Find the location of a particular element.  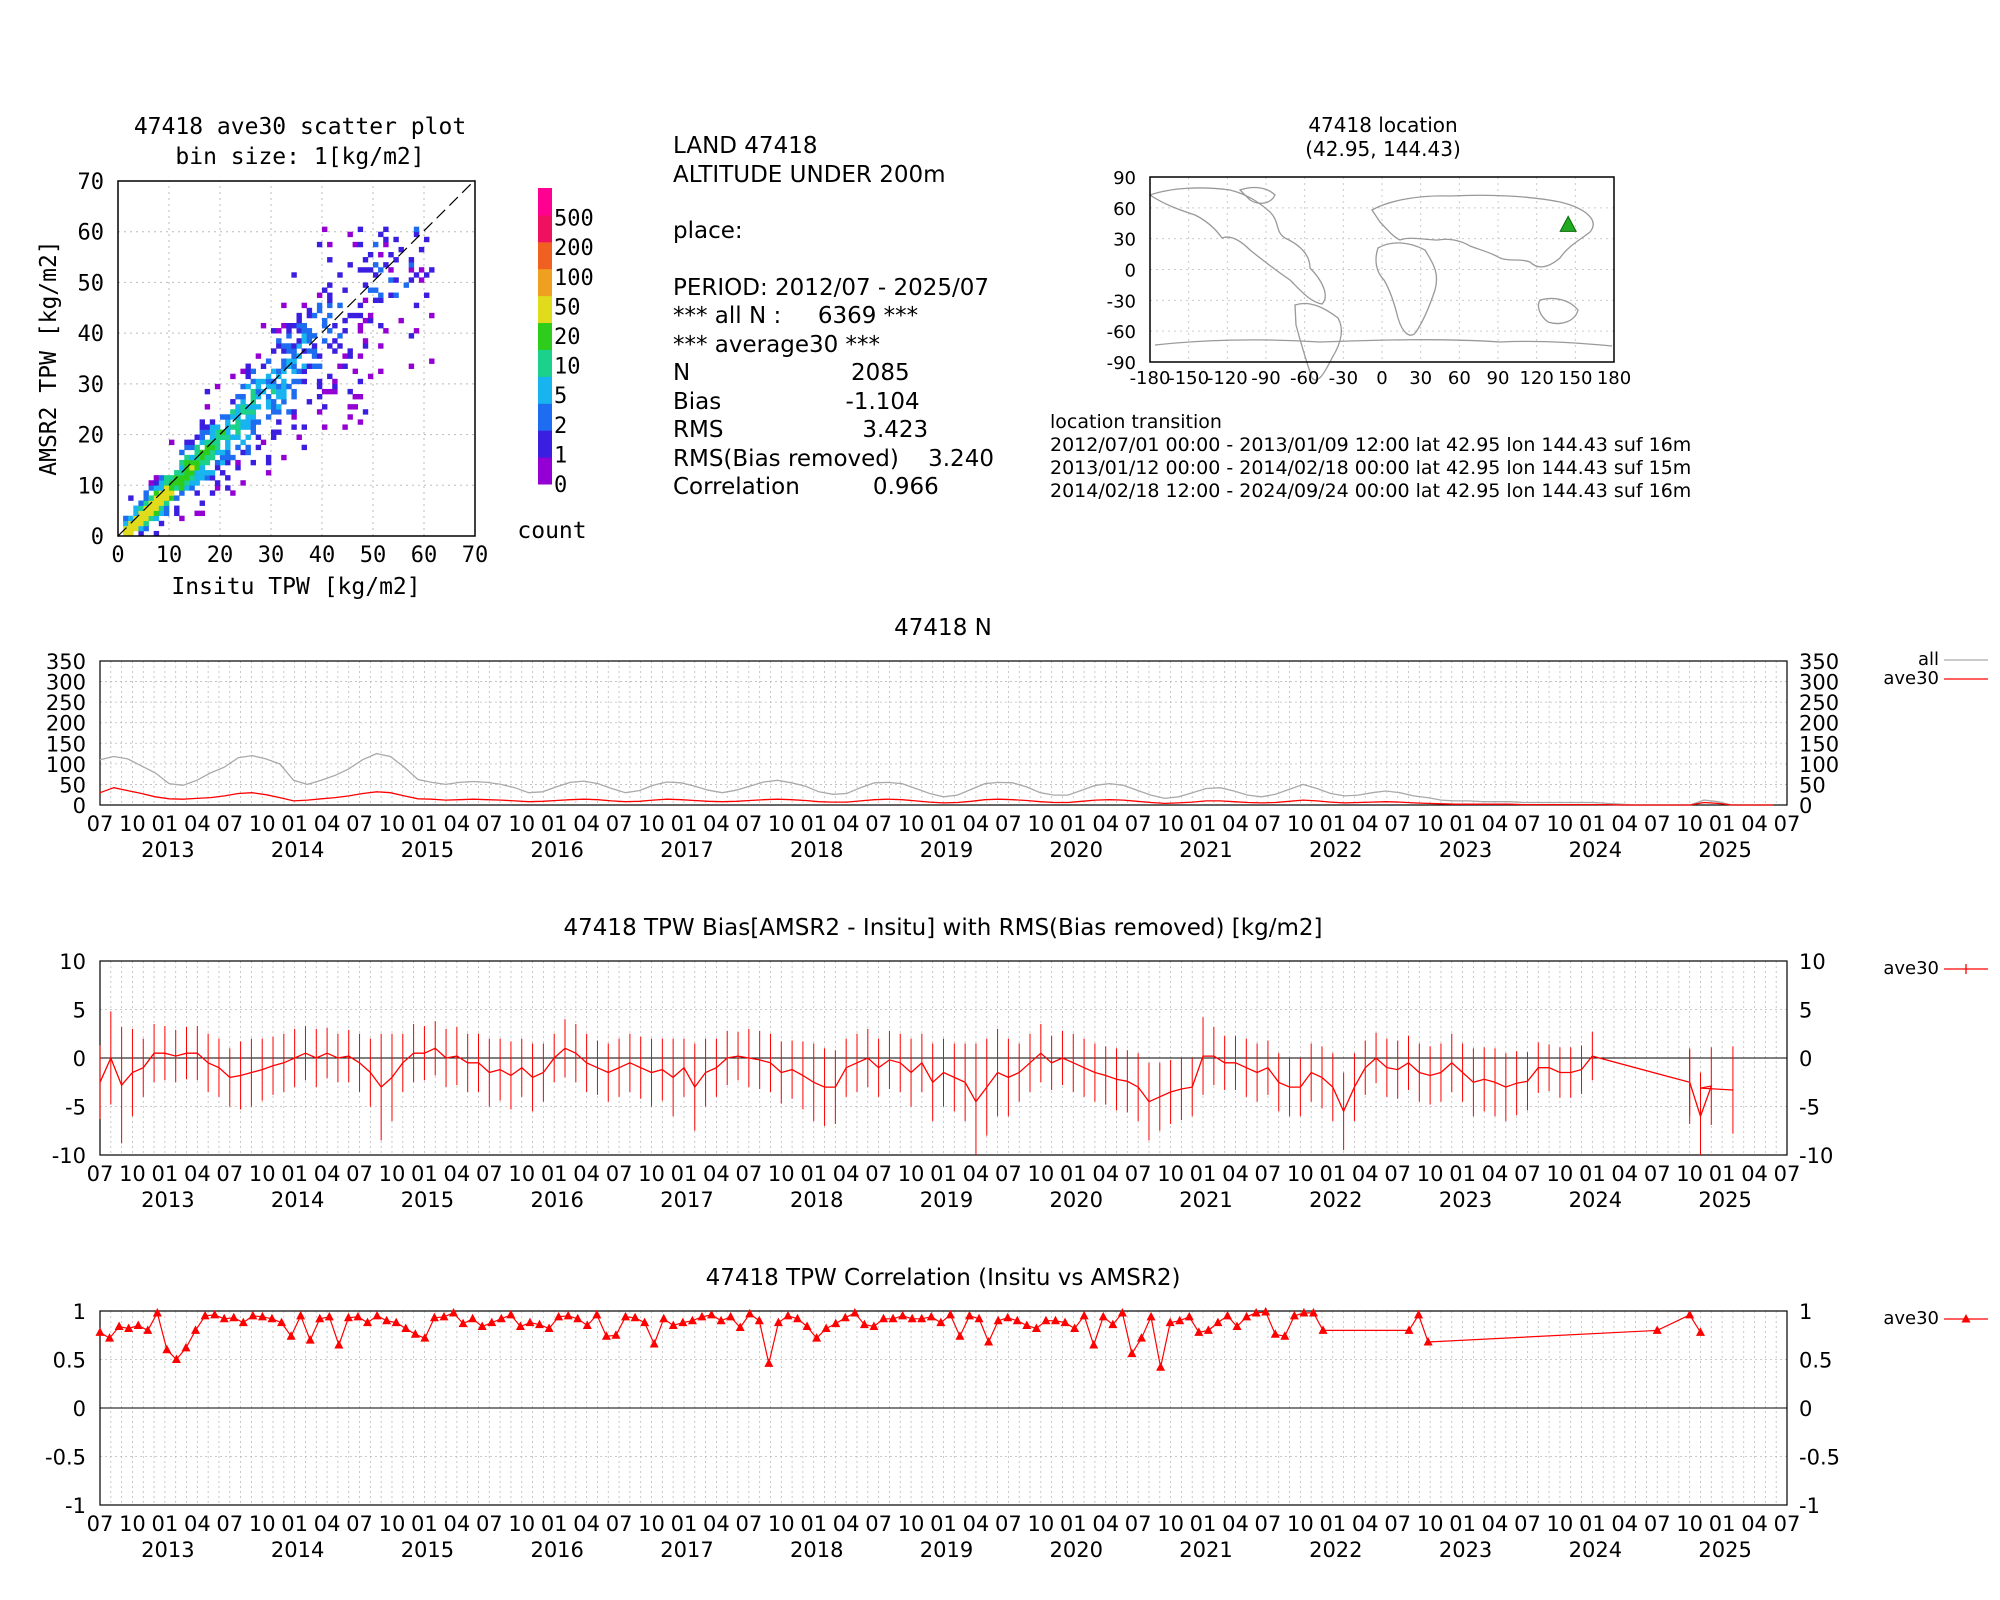

colorbar-label: 1 is located at coordinates (560, 455).